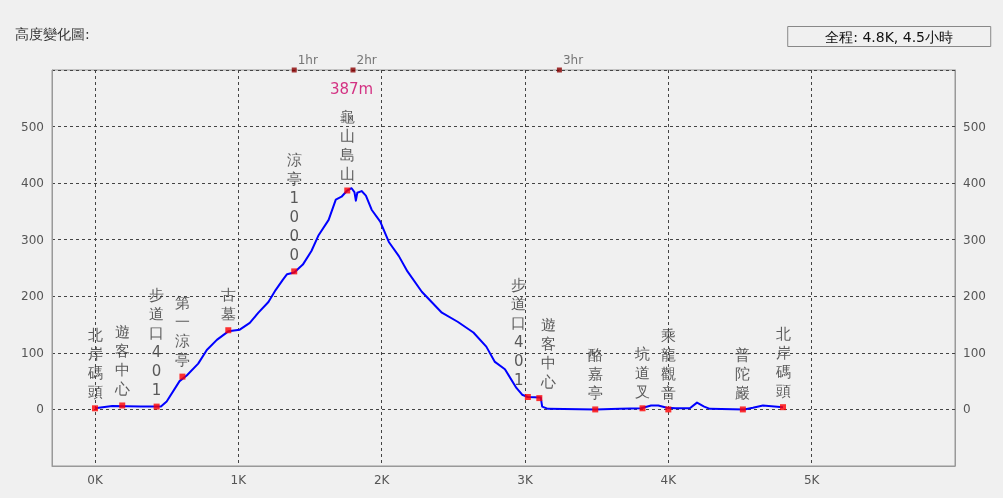  I want to click on annotation: 2hr, so click(366, 60).